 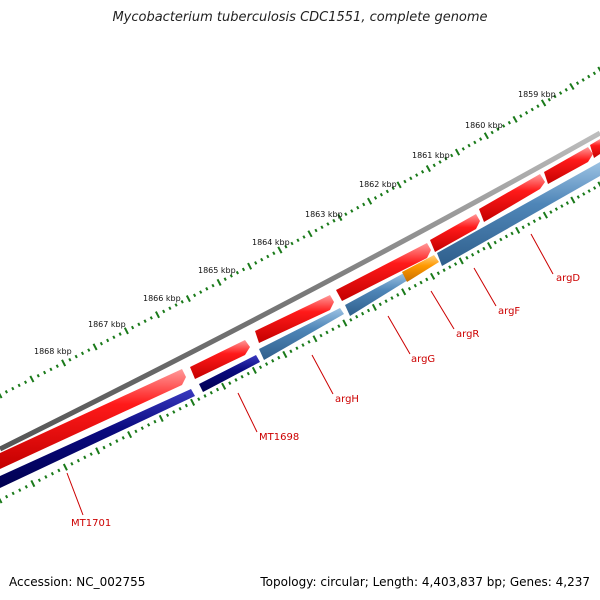 I want to click on scale-label: 1865 kbp, so click(x=217, y=270).